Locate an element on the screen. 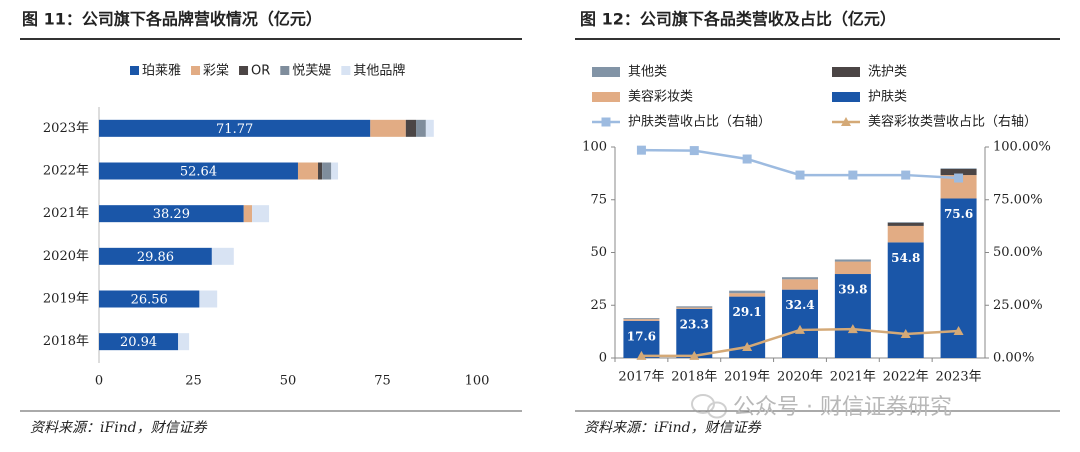  x-tick-label: 2019年 is located at coordinates (747, 377).